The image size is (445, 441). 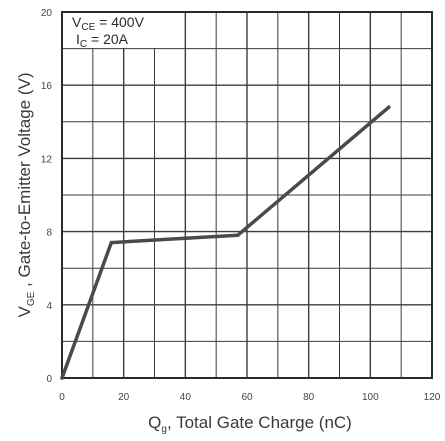 I want to click on x-tick-label: 0, so click(x=62, y=397).